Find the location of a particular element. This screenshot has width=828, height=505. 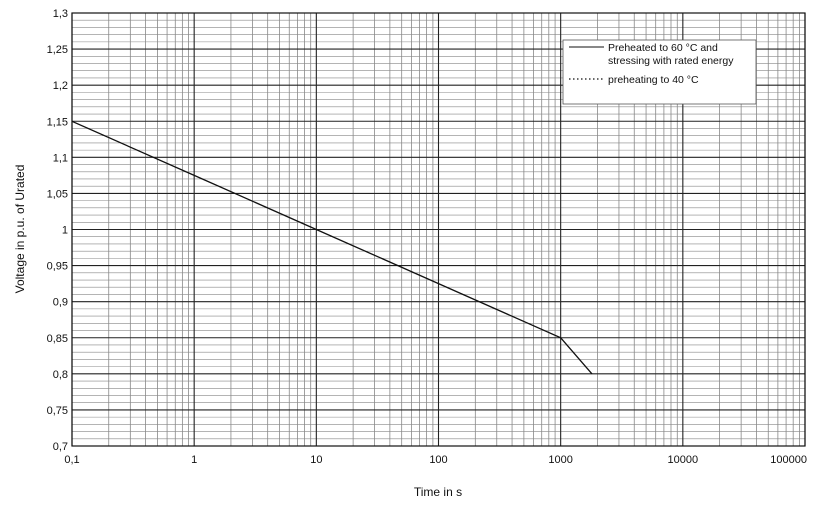

y-axis-title: Voltage in p.u. of Urated is located at coordinates (20, 229).